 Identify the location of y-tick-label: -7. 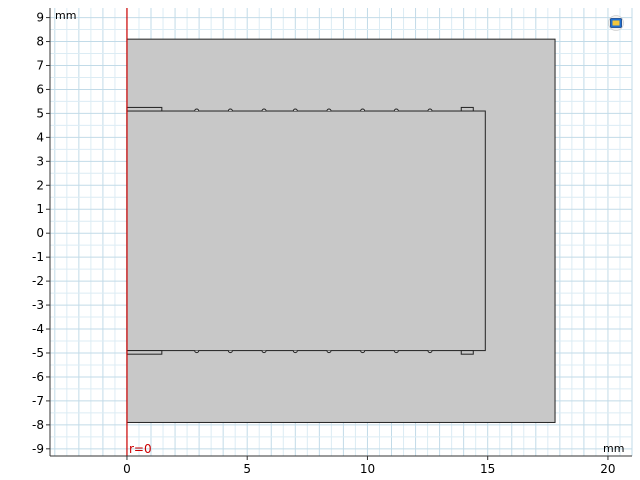
(38, 401).